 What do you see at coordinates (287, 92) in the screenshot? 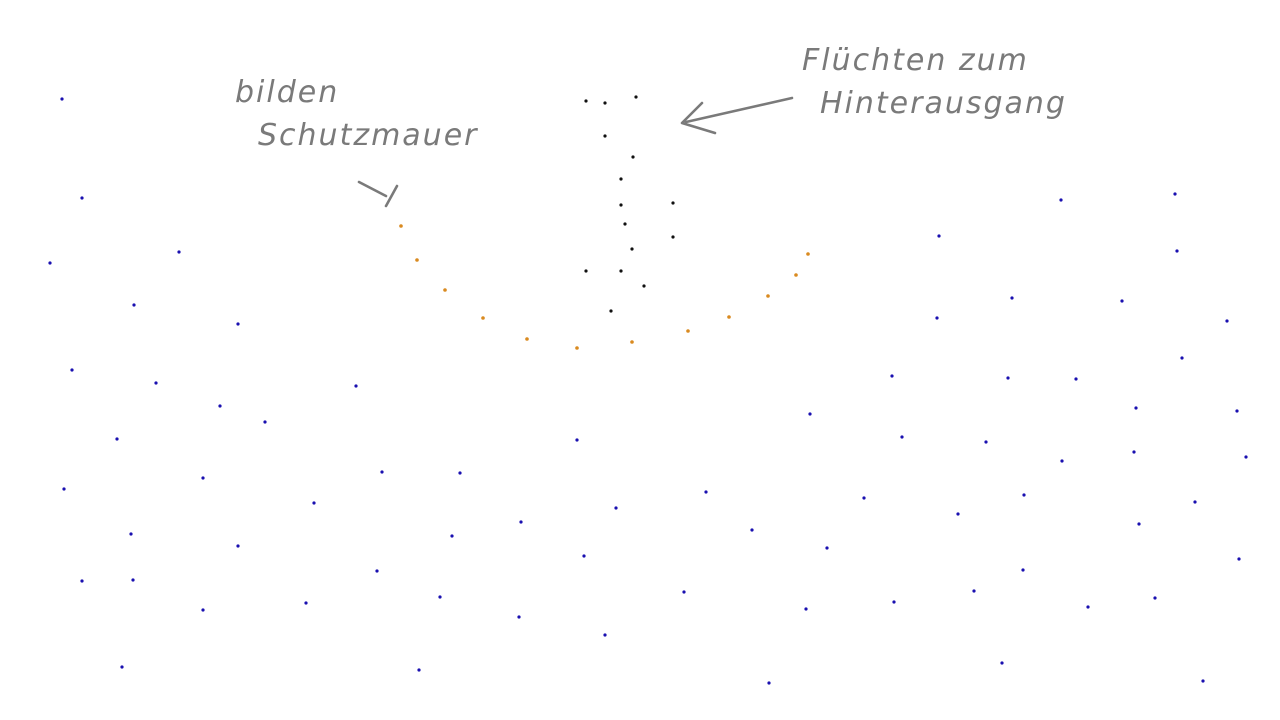
I see `annotation-left-line1: bilden` at bounding box center [287, 92].